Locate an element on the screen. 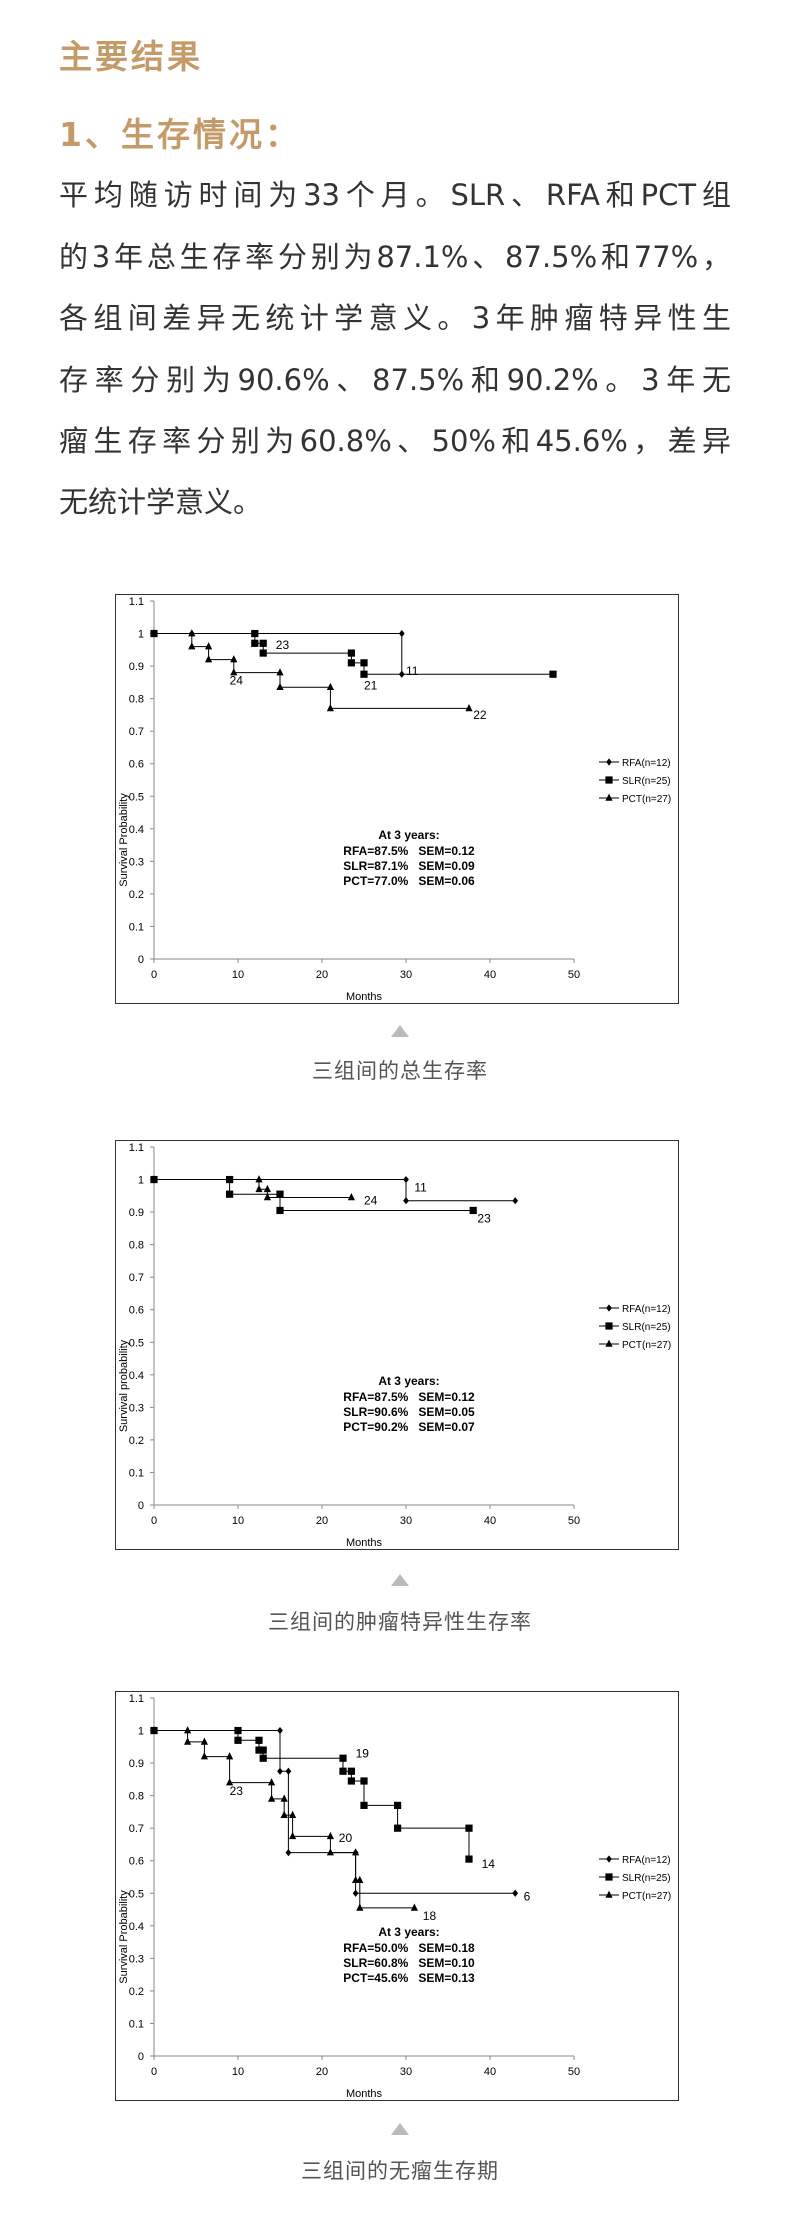 The height and width of the screenshot is (2230, 800). x-tick-label: 20 is located at coordinates (322, 1521).